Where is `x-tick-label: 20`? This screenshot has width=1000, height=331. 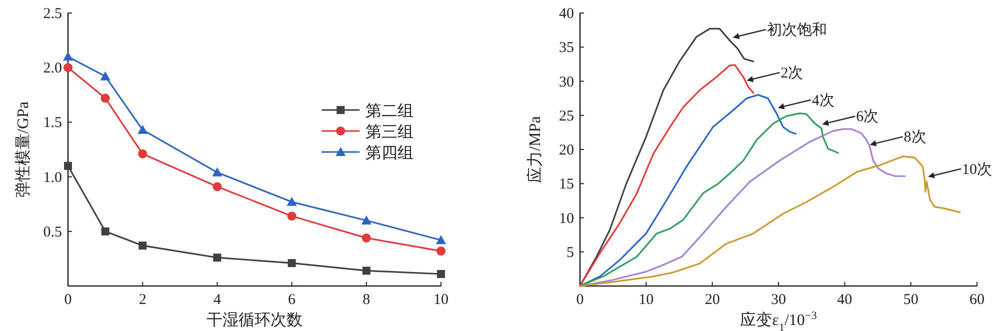
x-tick-label: 20 is located at coordinates (712, 300).